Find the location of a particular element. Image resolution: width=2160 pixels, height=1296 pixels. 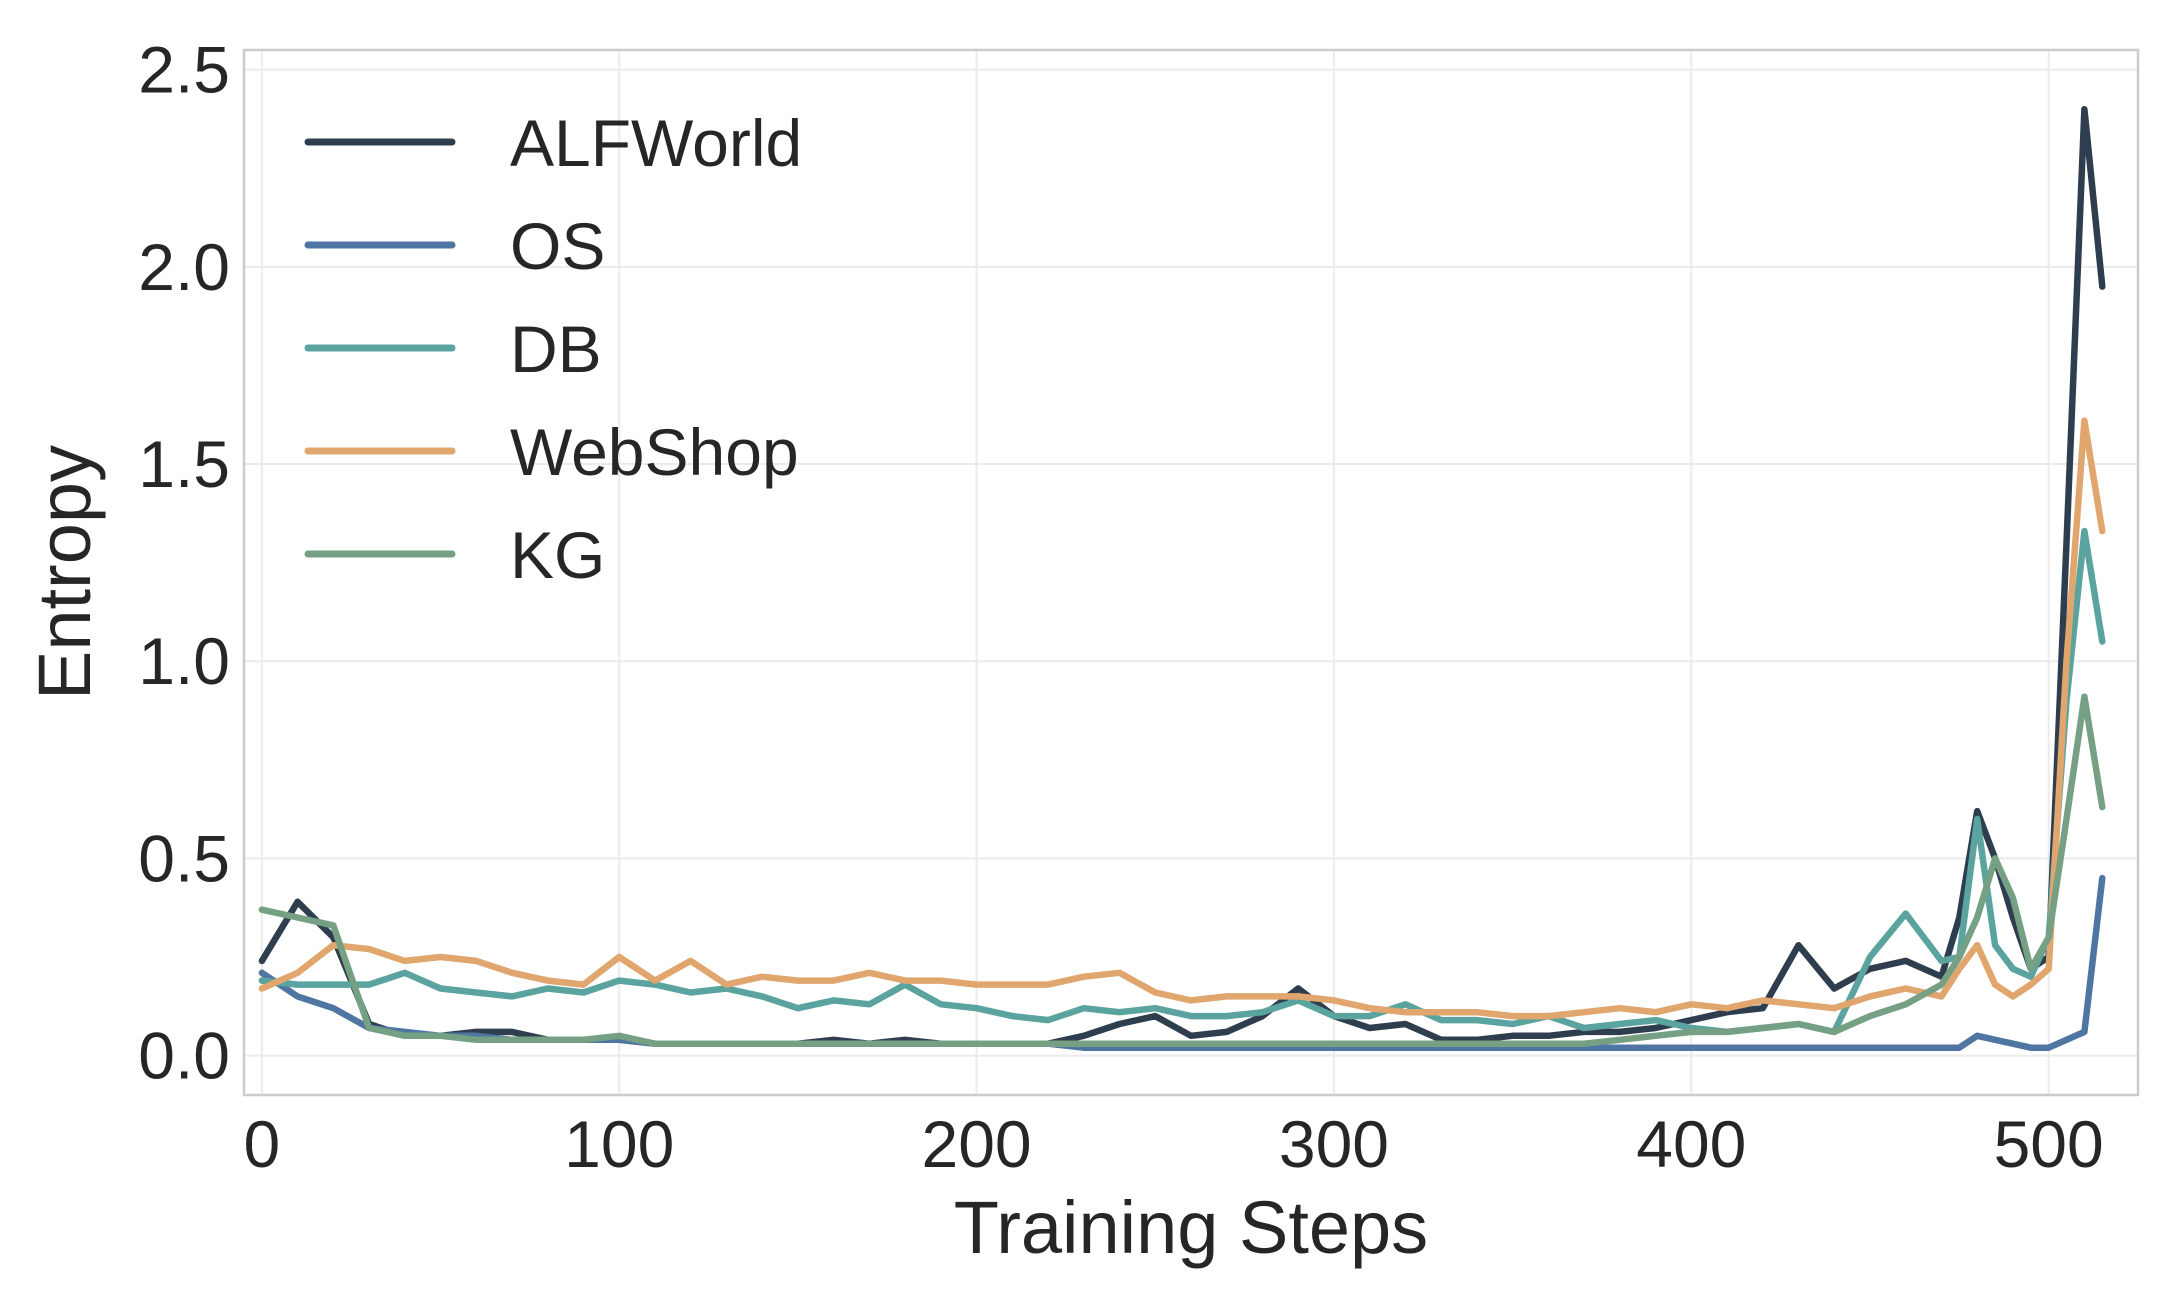

y-tick-label: 2.0 is located at coordinates (184, 267).